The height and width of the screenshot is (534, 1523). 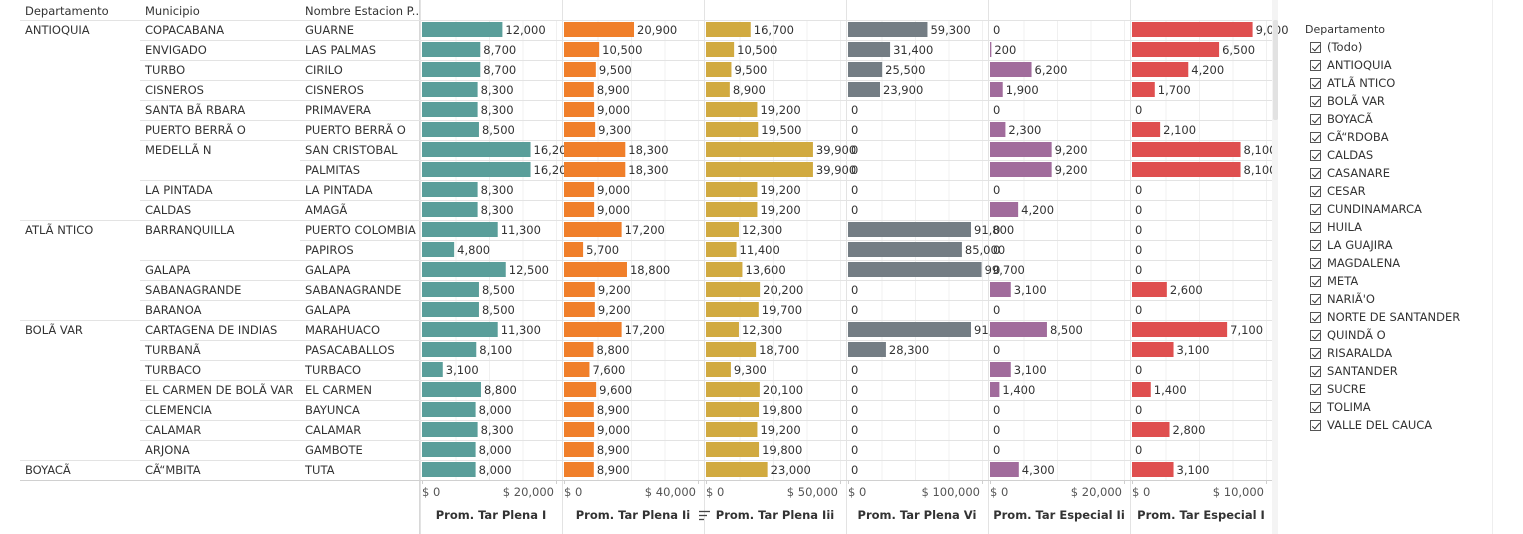 I want to click on header-municipio: Municipio, so click(x=172, y=11).